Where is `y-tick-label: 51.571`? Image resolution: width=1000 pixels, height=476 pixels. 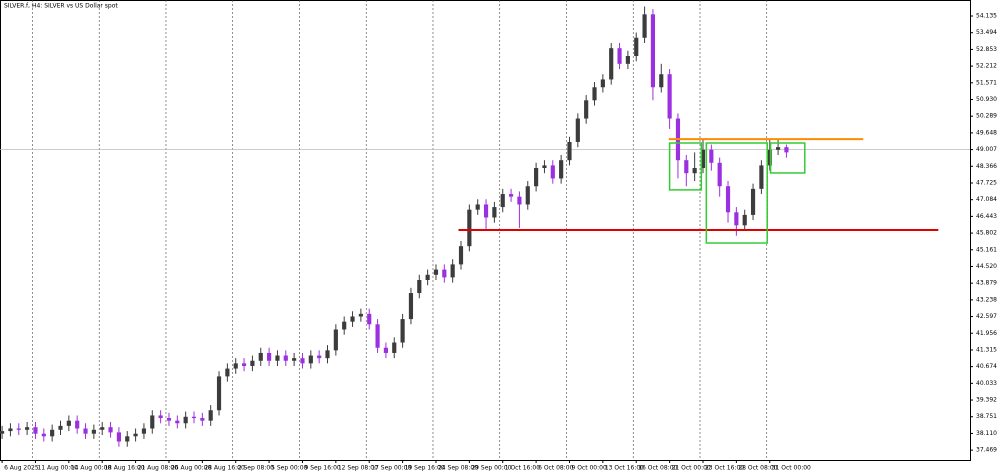
y-tick-label: 51.571 is located at coordinates (986, 82).